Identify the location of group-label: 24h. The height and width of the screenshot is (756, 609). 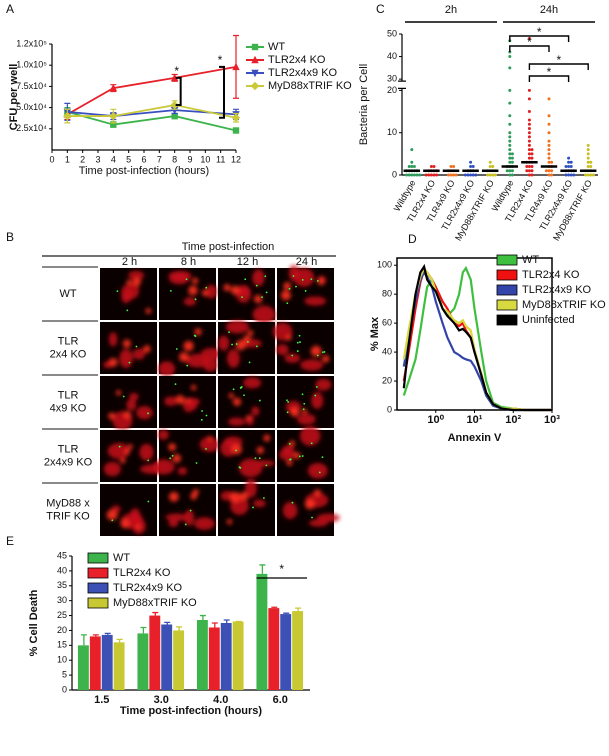
(549, 10).